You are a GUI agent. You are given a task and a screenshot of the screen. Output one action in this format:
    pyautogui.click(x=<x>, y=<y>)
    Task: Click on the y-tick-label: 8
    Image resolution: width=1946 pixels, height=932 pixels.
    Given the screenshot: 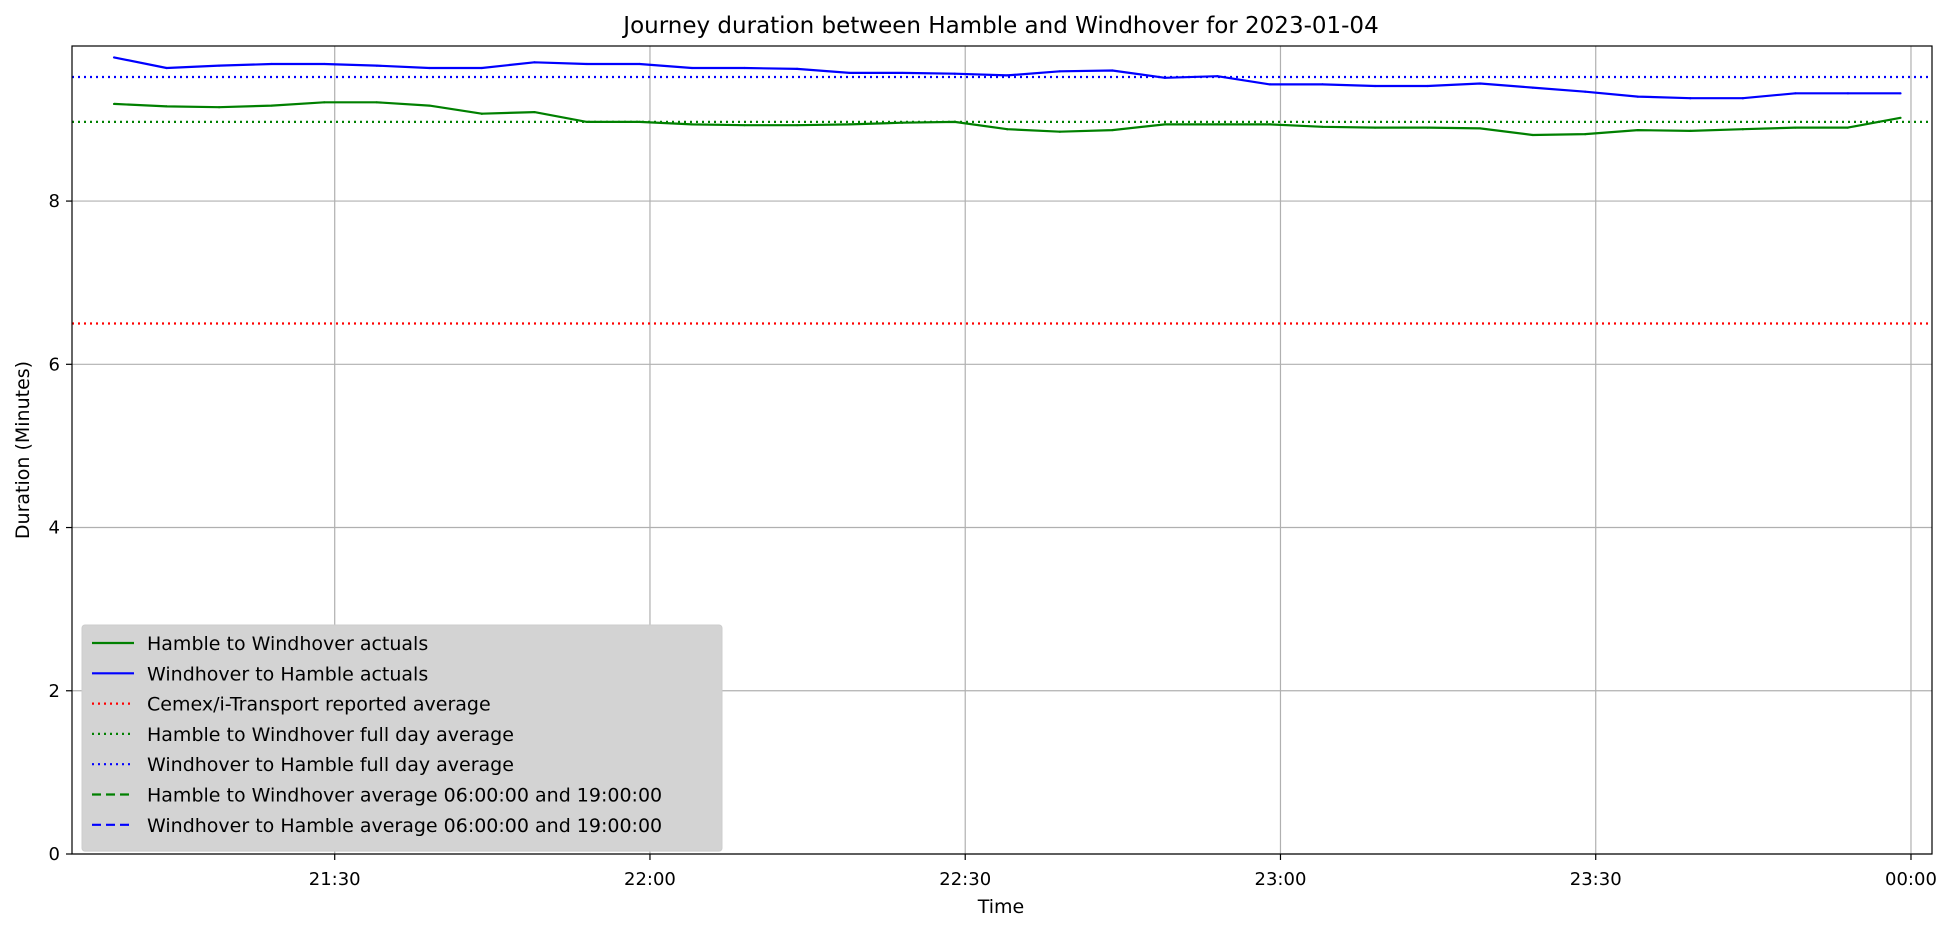 What is the action you would take?
    pyautogui.click(x=54, y=201)
    